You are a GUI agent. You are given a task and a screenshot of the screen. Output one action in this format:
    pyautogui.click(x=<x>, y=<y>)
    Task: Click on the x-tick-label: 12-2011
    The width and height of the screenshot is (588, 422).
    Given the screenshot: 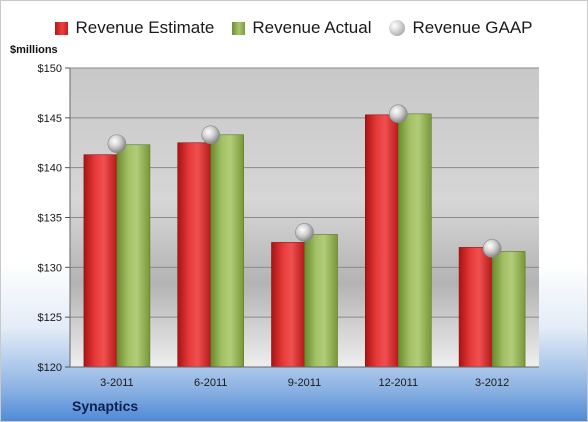 What is the action you would take?
    pyautogui.click(x=399, y=383)
    